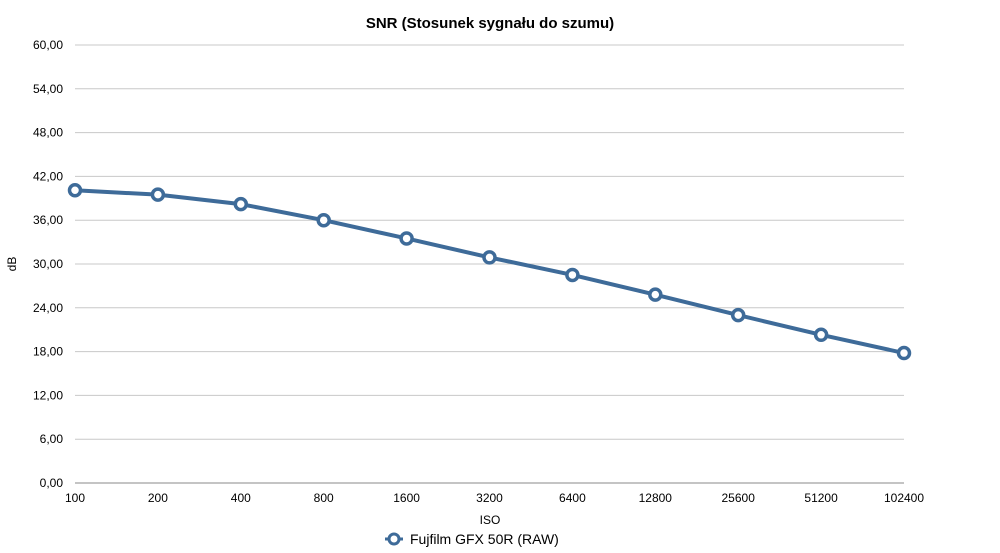 The width and height of the screenshot is (1000, 553). What do you see at coordinates (48, 45) in the screenshot?
I see `y-tick-label: 60,00` at bounding box center [48, 45].